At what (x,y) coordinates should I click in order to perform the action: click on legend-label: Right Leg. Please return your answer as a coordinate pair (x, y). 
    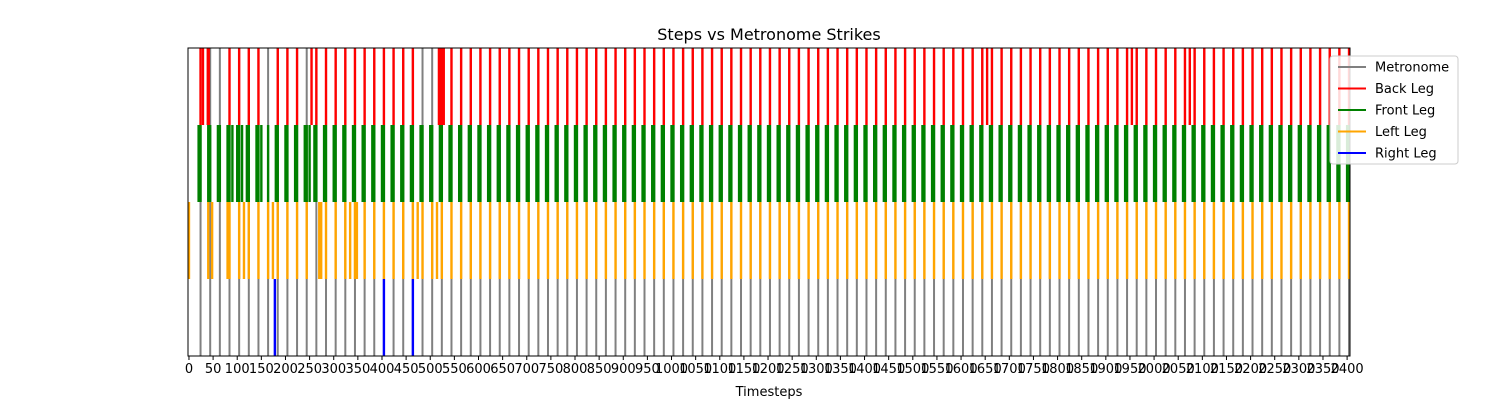
    Looking at the image, I should click on (1406, 154).